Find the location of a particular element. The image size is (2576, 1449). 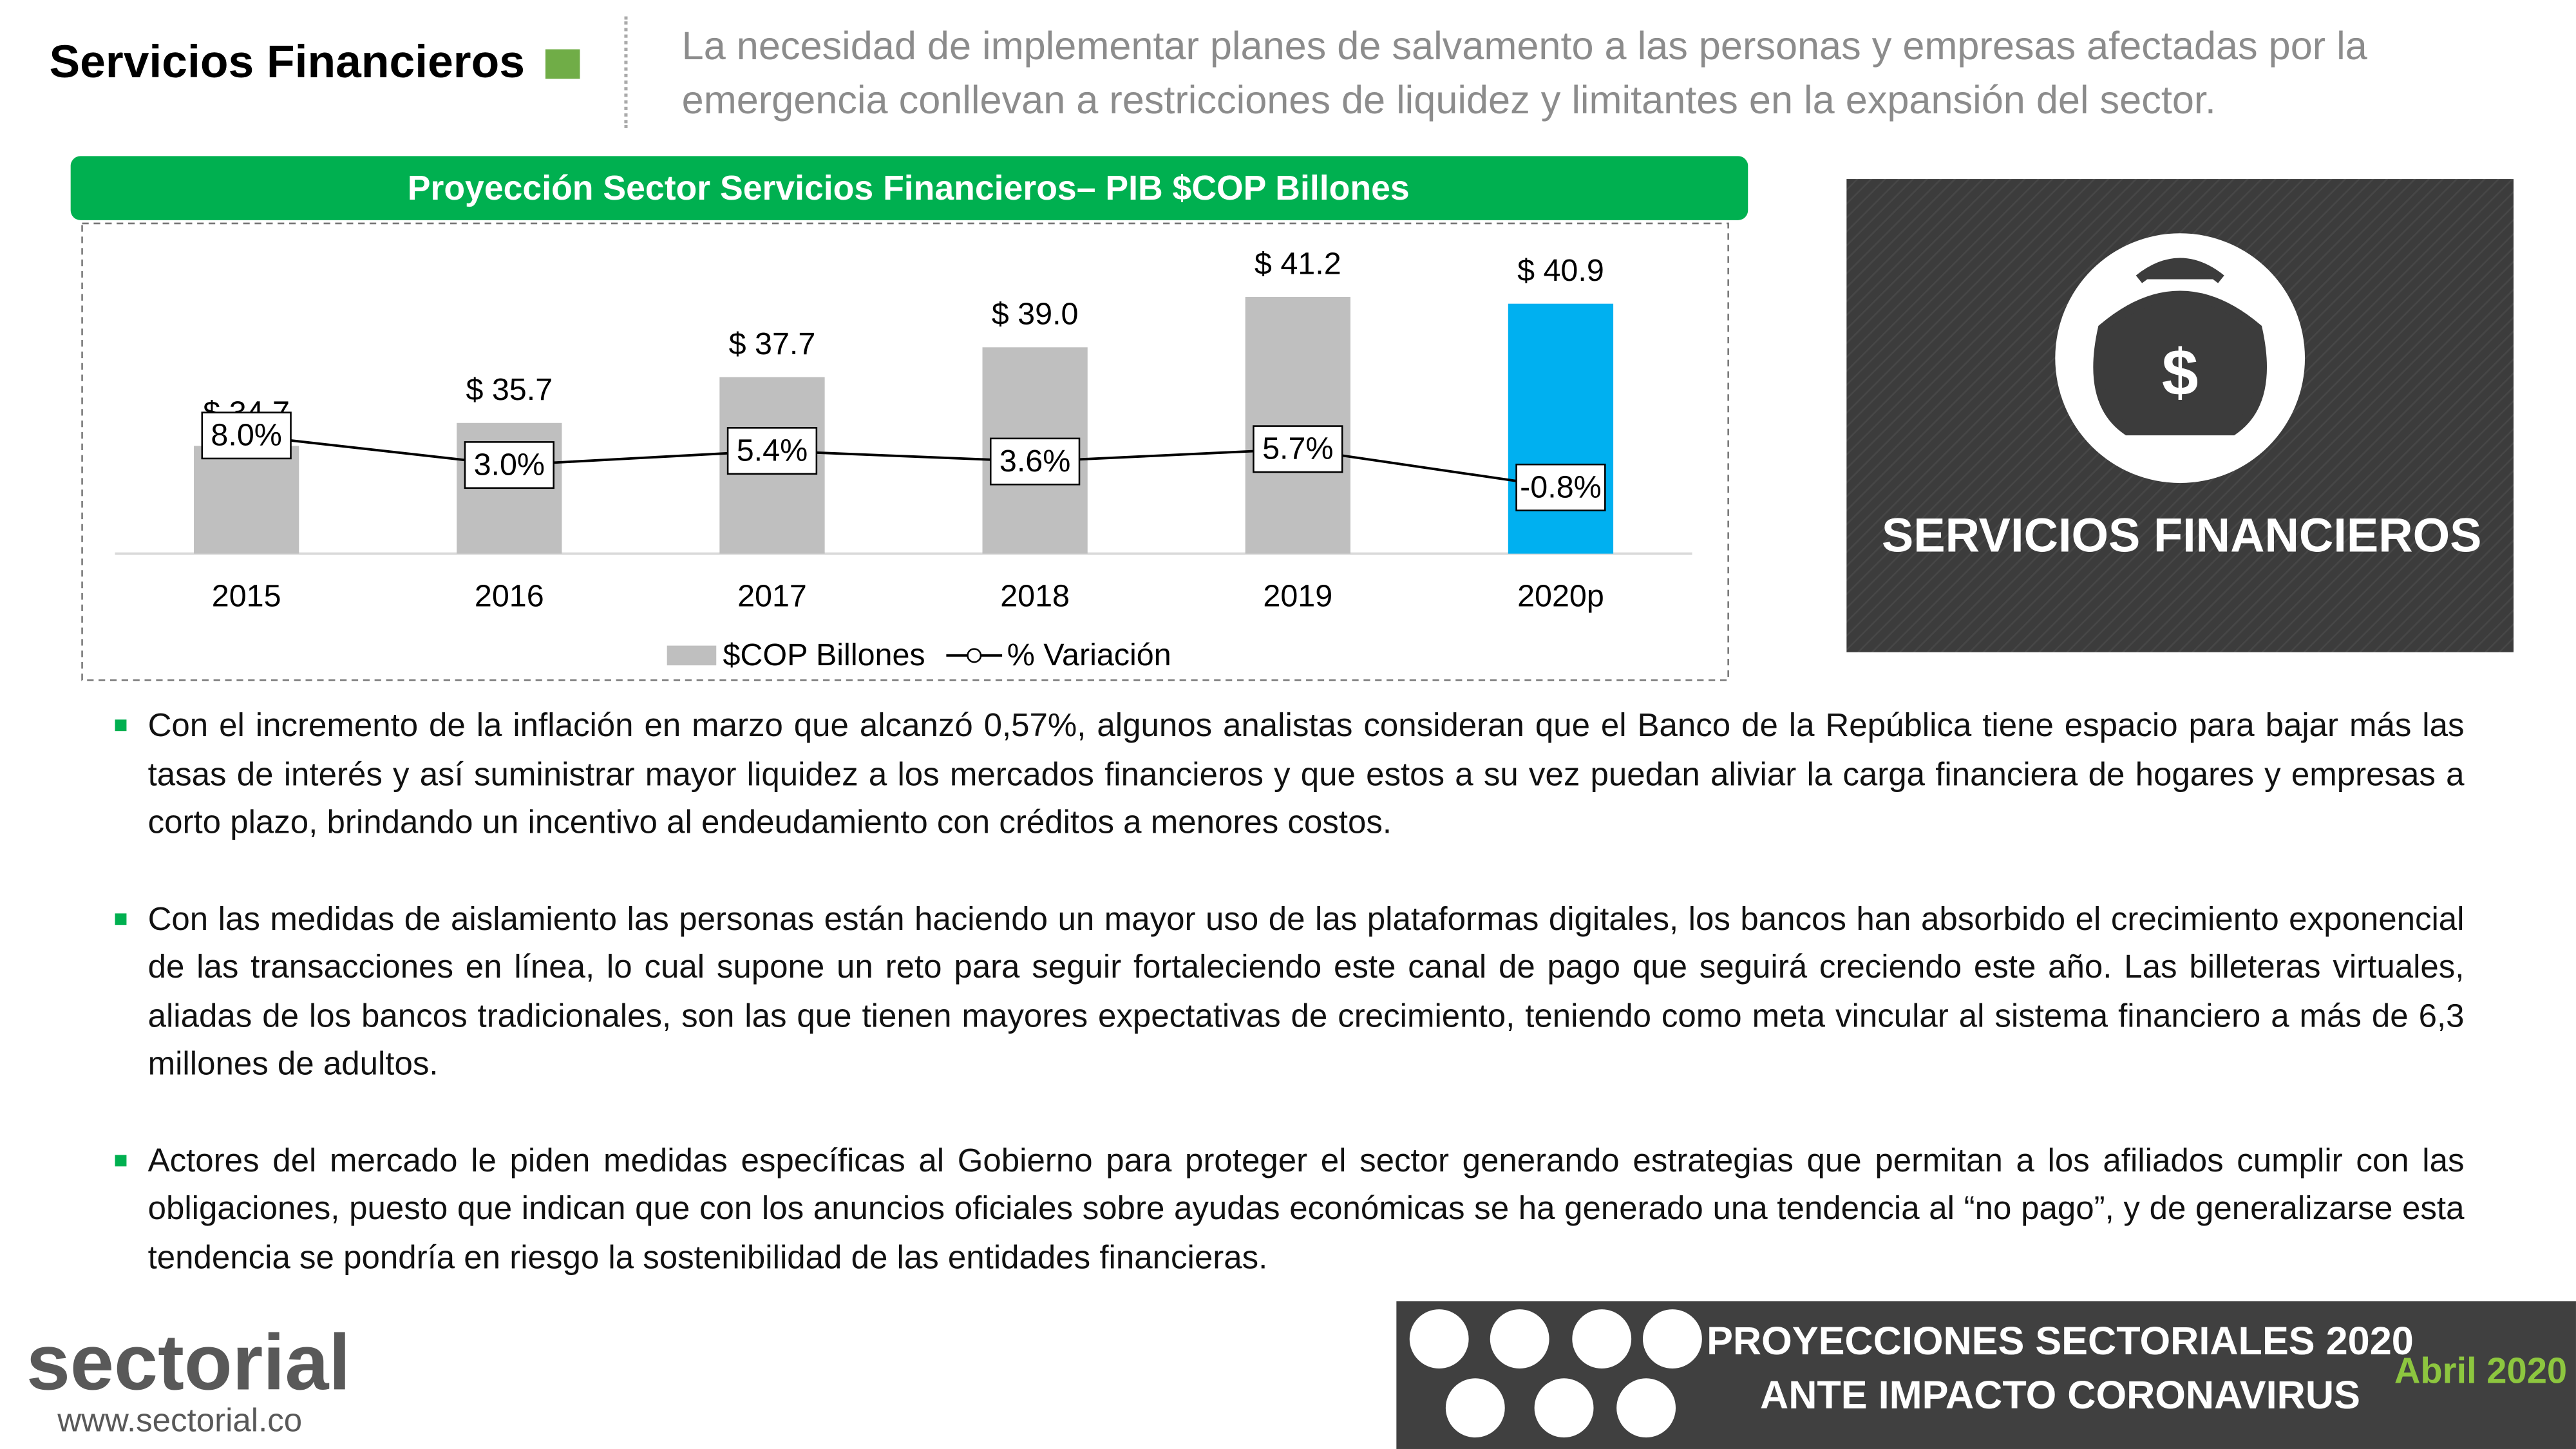

line-value-label: 3.0% is located at coordinates (510, 464).